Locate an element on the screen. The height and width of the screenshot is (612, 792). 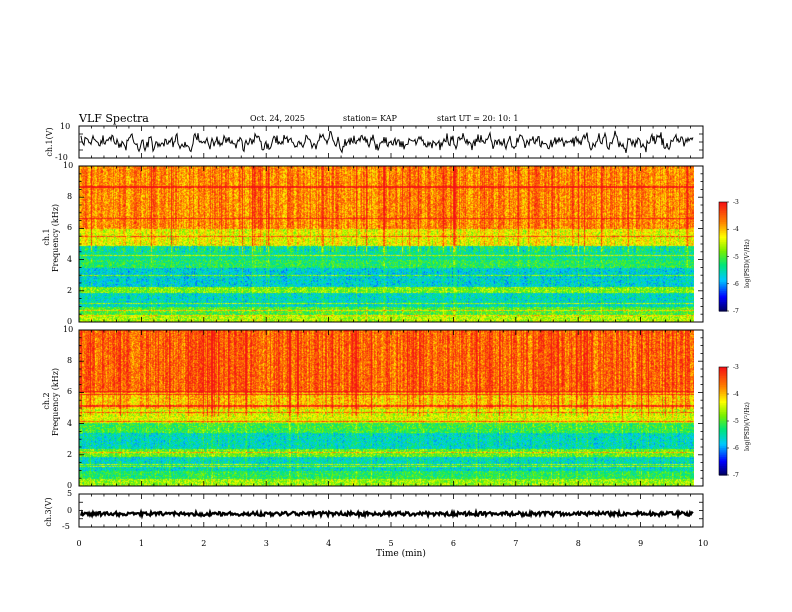
colorbar-1-tick--5: -5 is located at coordinates (736, 257).